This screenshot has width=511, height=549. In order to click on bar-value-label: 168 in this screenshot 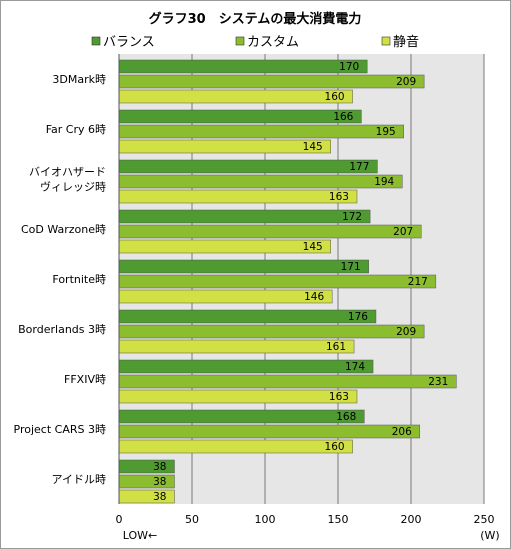, I will do `click(346, 417)`.